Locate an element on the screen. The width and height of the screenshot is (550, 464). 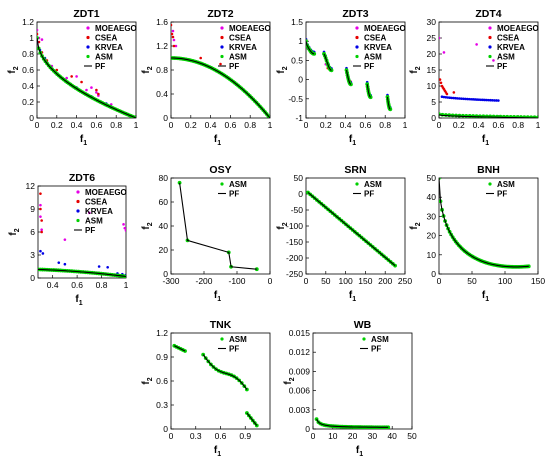
x-tick-label: 10 is located at coordinates (333, 436).